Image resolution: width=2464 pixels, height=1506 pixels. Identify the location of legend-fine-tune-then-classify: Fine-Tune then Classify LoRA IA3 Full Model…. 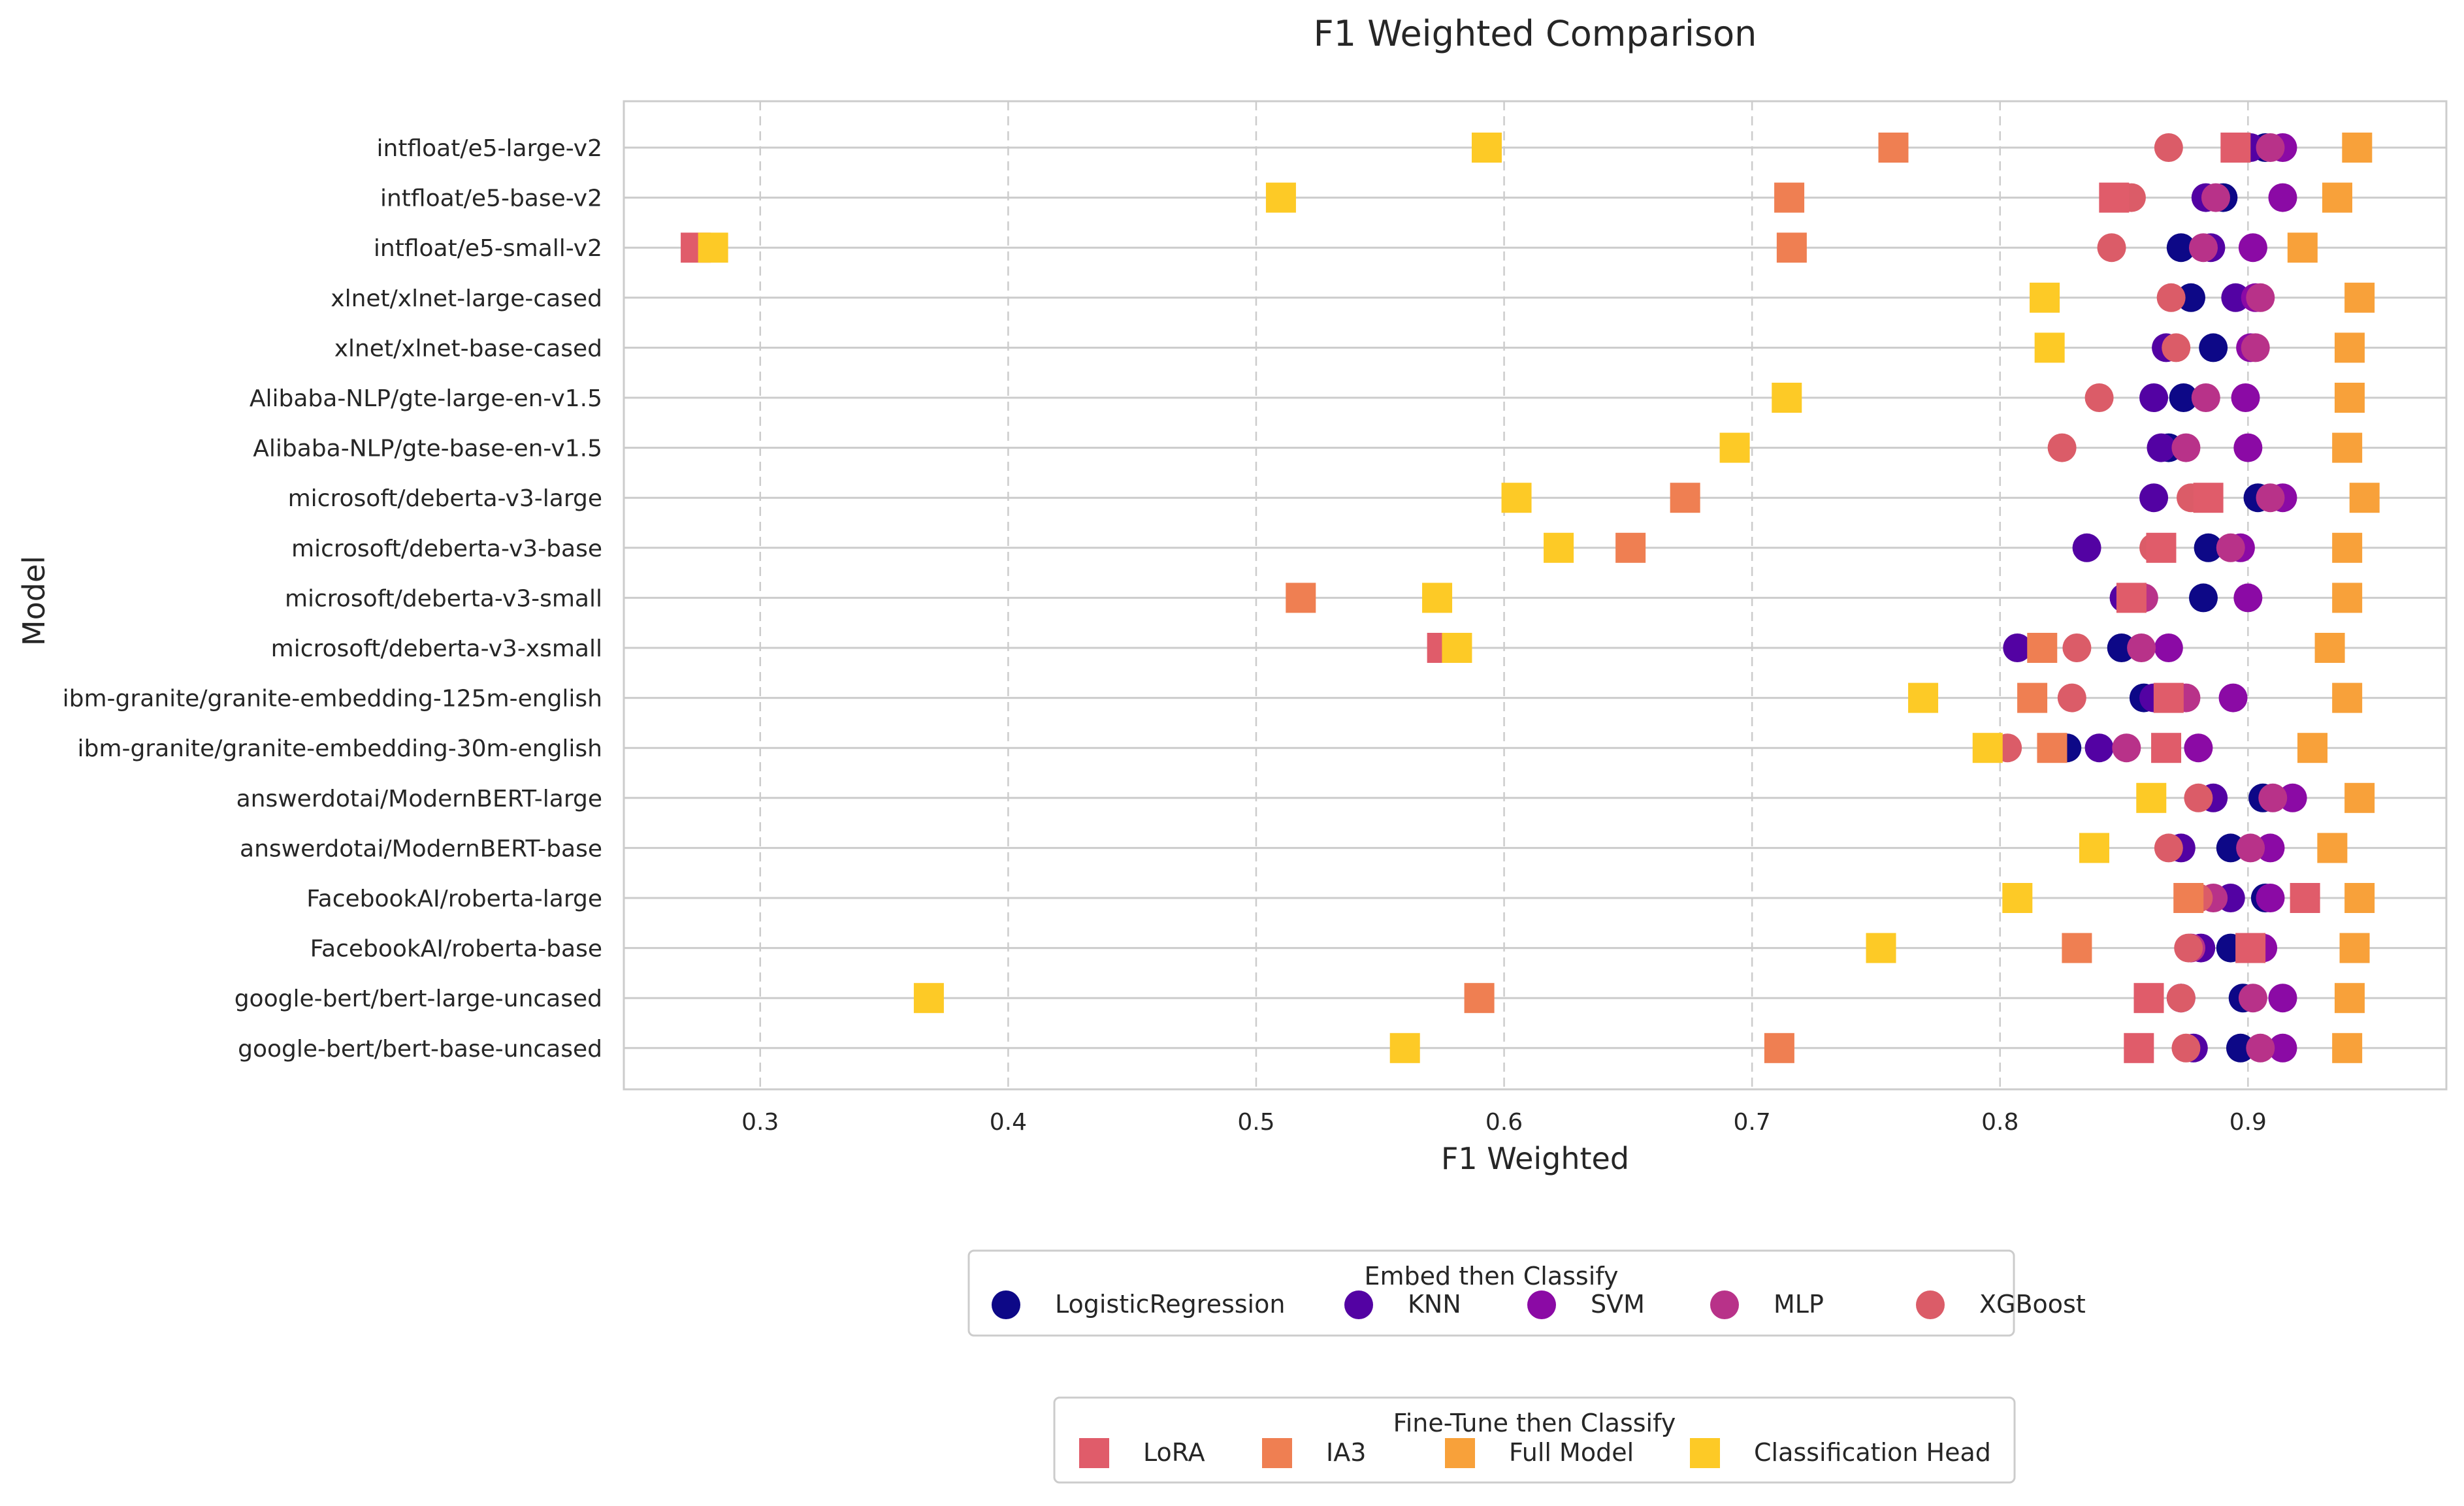
(1534, 1440).